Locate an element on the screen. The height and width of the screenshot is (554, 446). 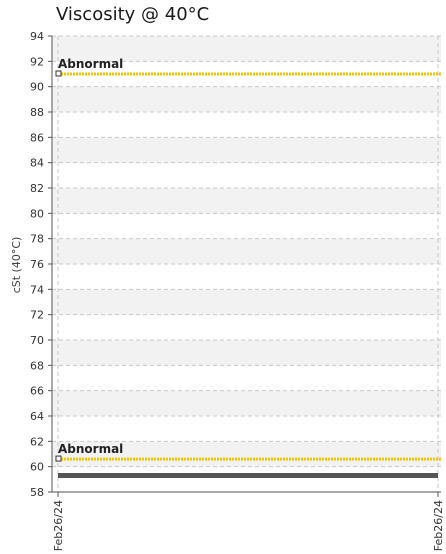
y-tick-label: 92 is located at coordinates (37, 61).